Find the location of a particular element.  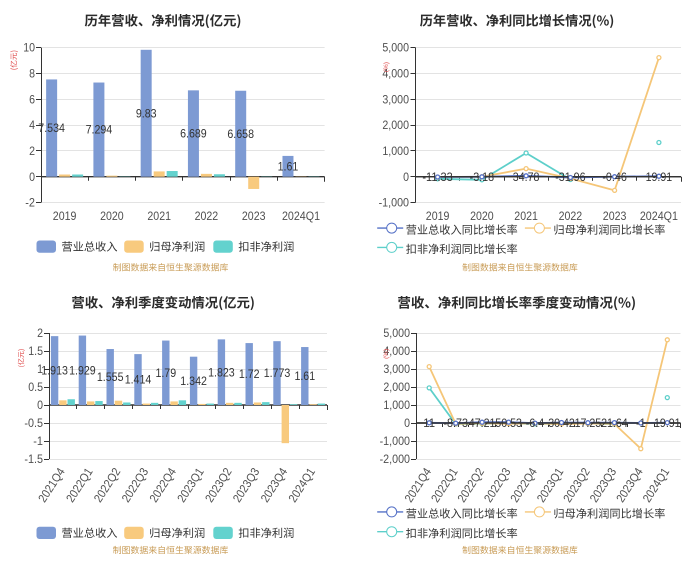

svg-text: 1.5 is located at coordinates (35, 351).